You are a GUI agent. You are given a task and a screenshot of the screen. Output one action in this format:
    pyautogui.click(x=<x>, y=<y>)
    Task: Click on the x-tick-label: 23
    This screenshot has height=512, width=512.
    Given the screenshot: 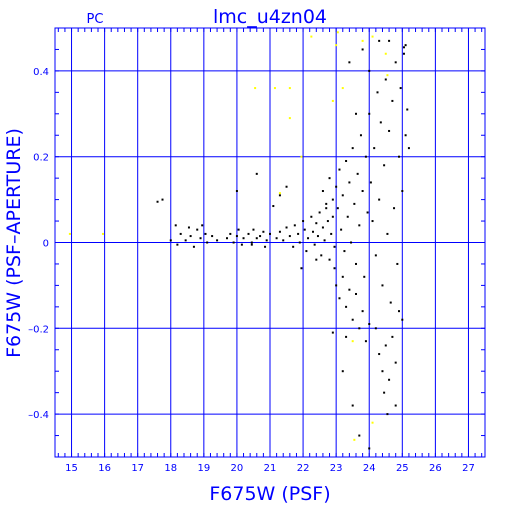 What is the action you would take?
    pyautogui.click(x=336, y=468)
    